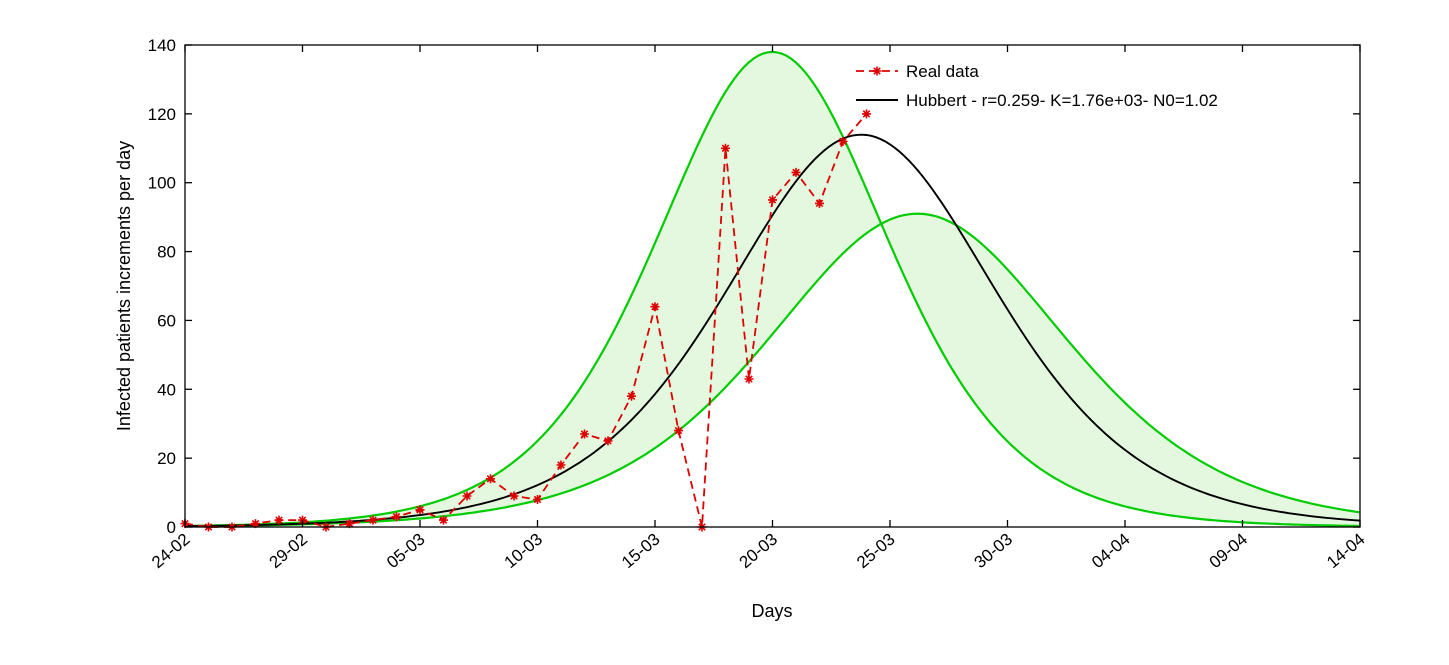  What do you see at coordinates (289, 551) in the screenshot?
I see `x-tick-label: 29-02` at bounding box center [289, 551].